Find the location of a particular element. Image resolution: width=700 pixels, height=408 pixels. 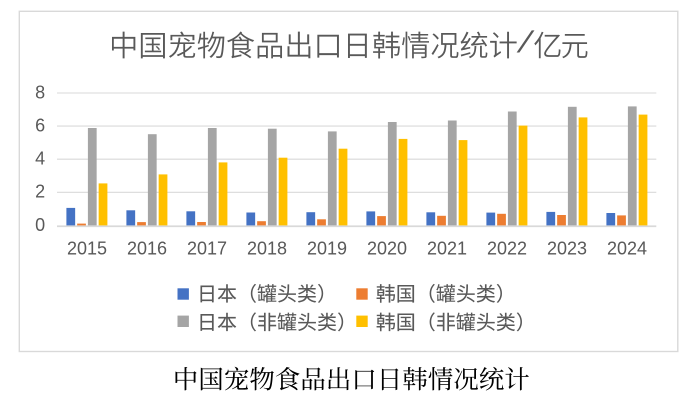

svg-text: 2023 is located at coordinates (567, 249).